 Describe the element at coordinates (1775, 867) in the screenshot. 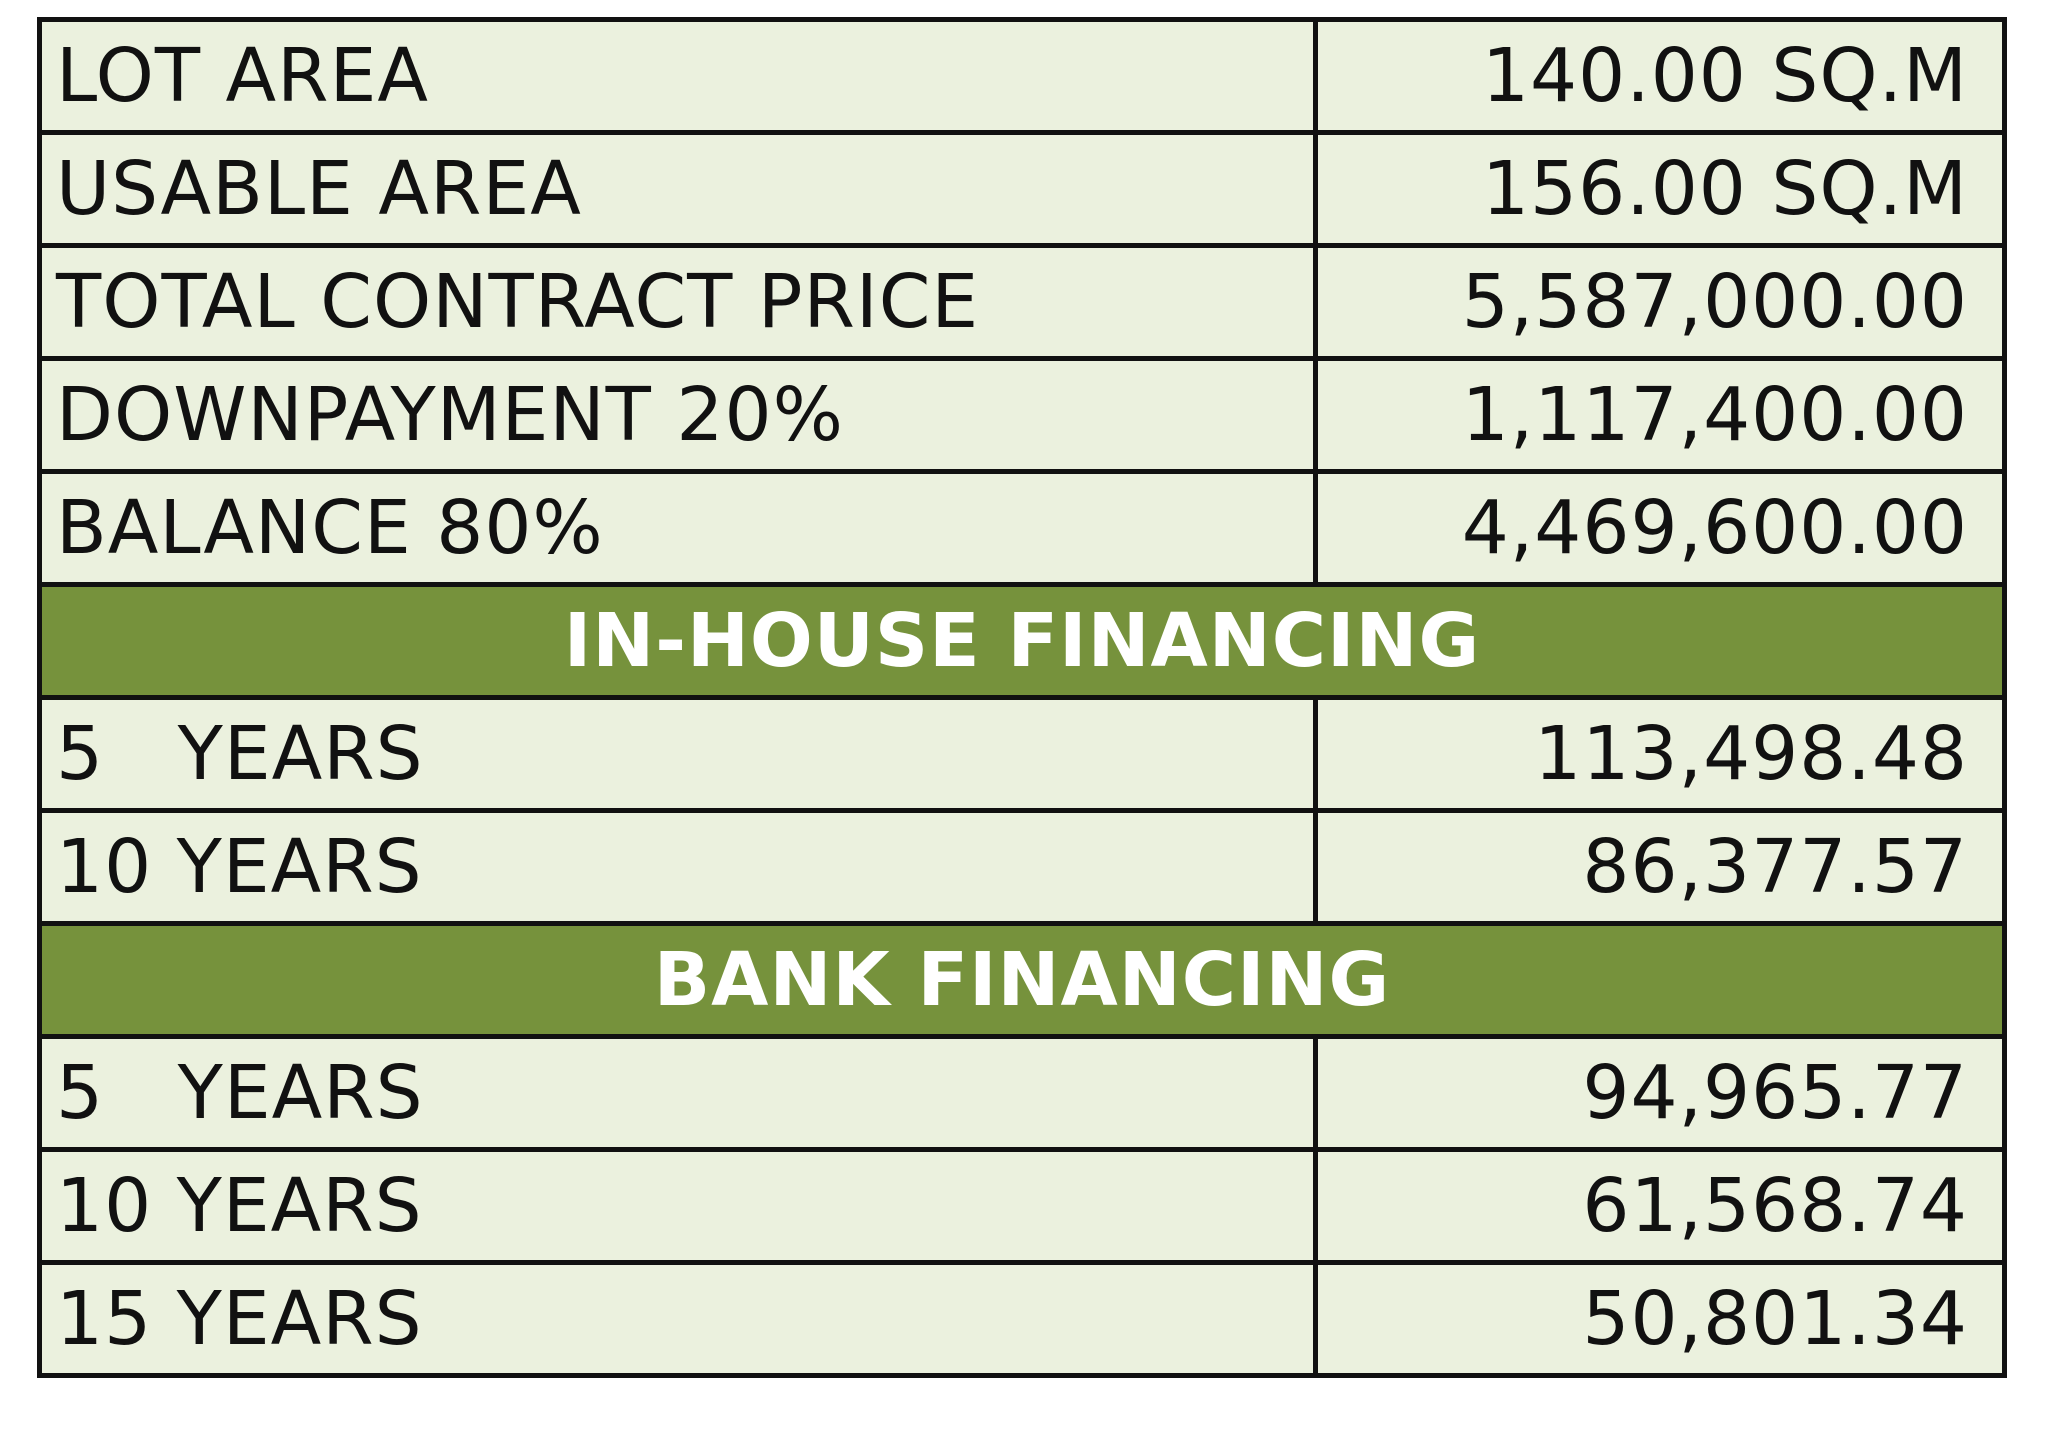

I see `row-value: 86,377.57` at that location.